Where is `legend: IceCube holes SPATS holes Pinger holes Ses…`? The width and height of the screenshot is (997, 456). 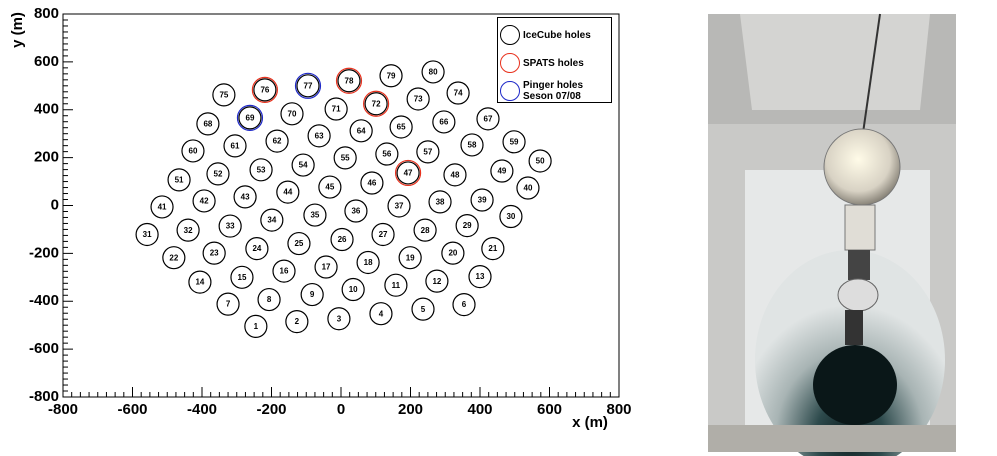
legend: IceCube holes SPATS holes Pinger holes Ses… is located at coordinates (554, 60).